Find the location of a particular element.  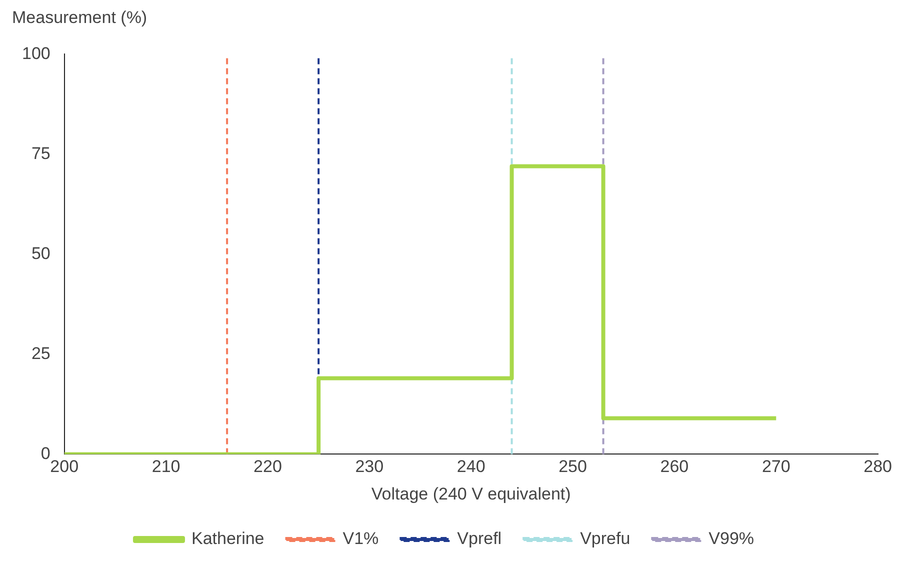

legend-label: Katherine is located at coordinates (227, 538).